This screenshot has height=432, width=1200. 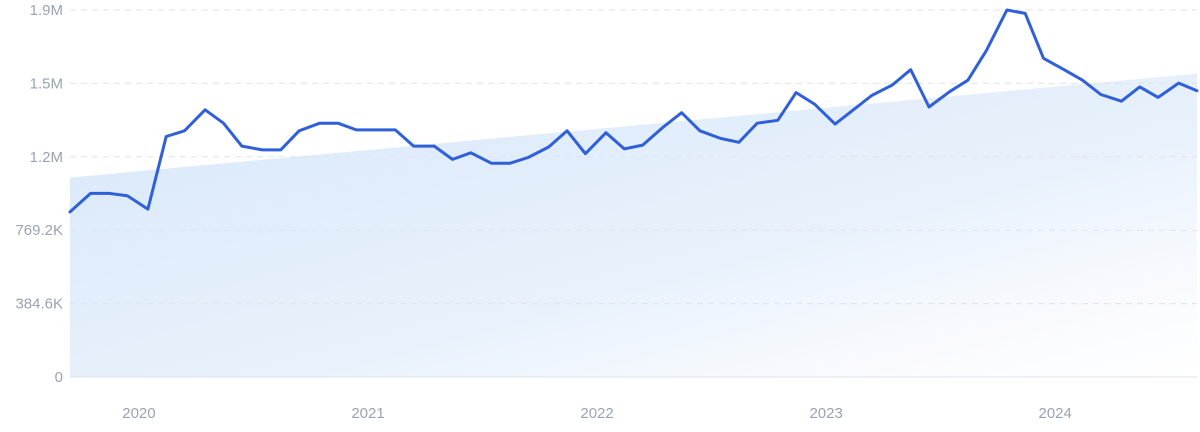 I want to click on y-tick-label: 1.2M, so click(x=46, y=157).